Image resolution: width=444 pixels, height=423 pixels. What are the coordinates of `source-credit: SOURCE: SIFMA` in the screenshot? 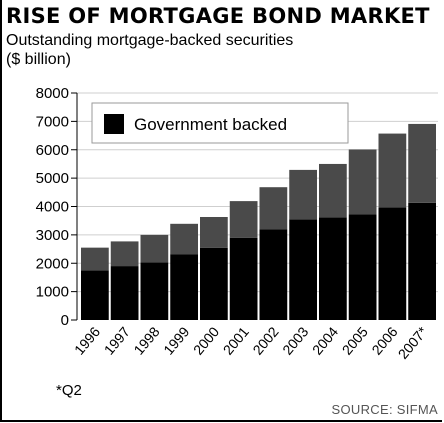 It's located at (384, 409).